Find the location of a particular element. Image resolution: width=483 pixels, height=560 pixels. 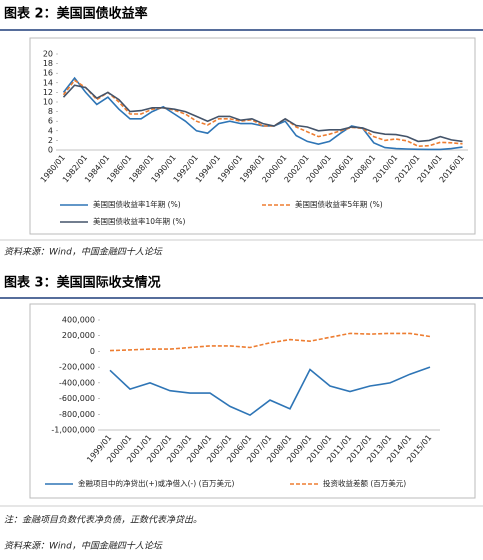

y-tick-label: 20 is located at coordinates (48, 54).